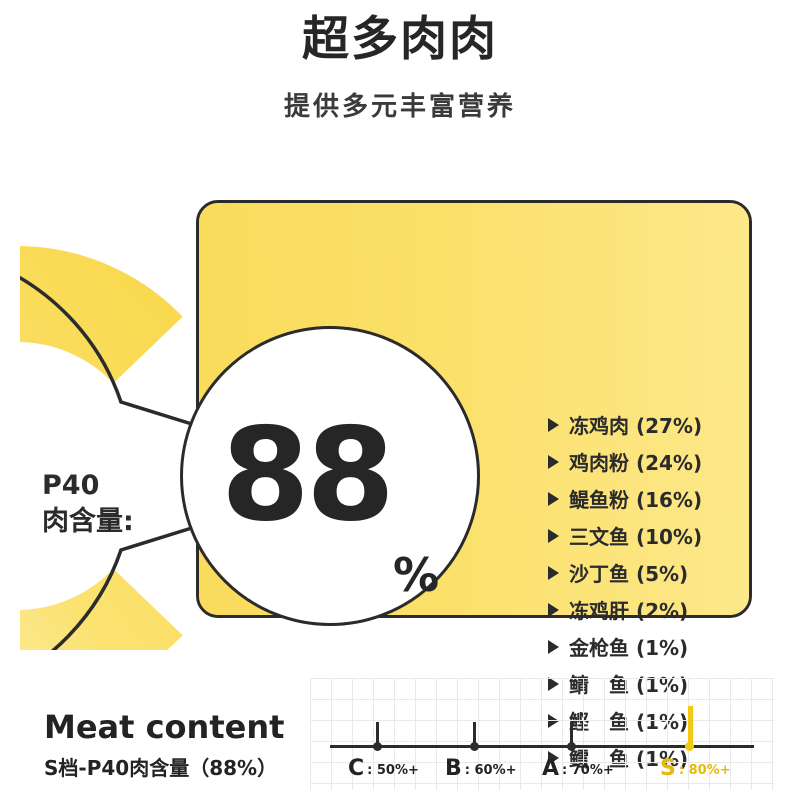  What do you see at coordinates (307, 475) in the screenshot?
I see `donut-value: 88` at bounding box center [307, 475].